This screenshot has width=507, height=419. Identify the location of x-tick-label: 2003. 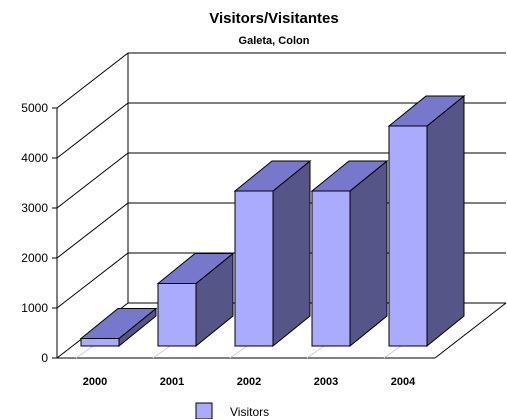
(326, 382).